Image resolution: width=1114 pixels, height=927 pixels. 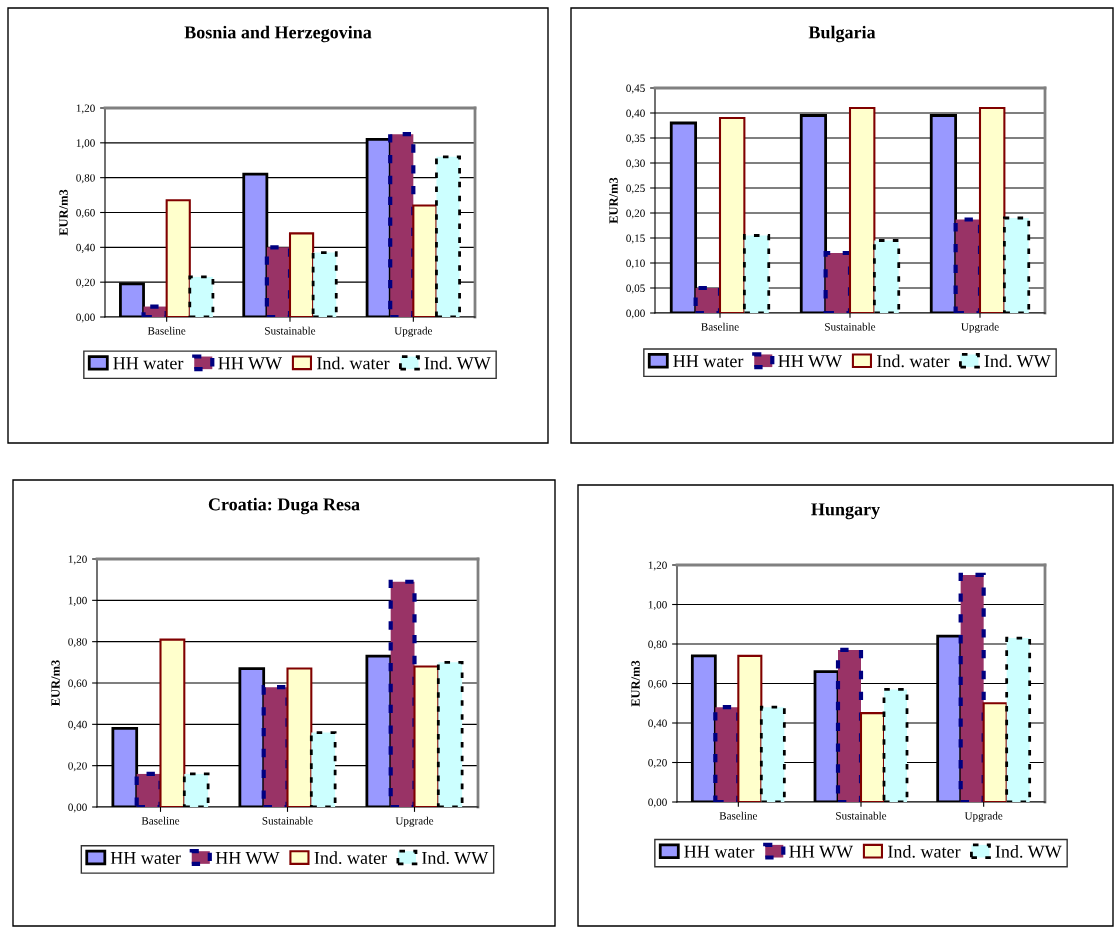 What do you see at coordinates (635, 239) in the screenshot?
I see `y-tick-label: 0,15` at bounding box center [635, 239].